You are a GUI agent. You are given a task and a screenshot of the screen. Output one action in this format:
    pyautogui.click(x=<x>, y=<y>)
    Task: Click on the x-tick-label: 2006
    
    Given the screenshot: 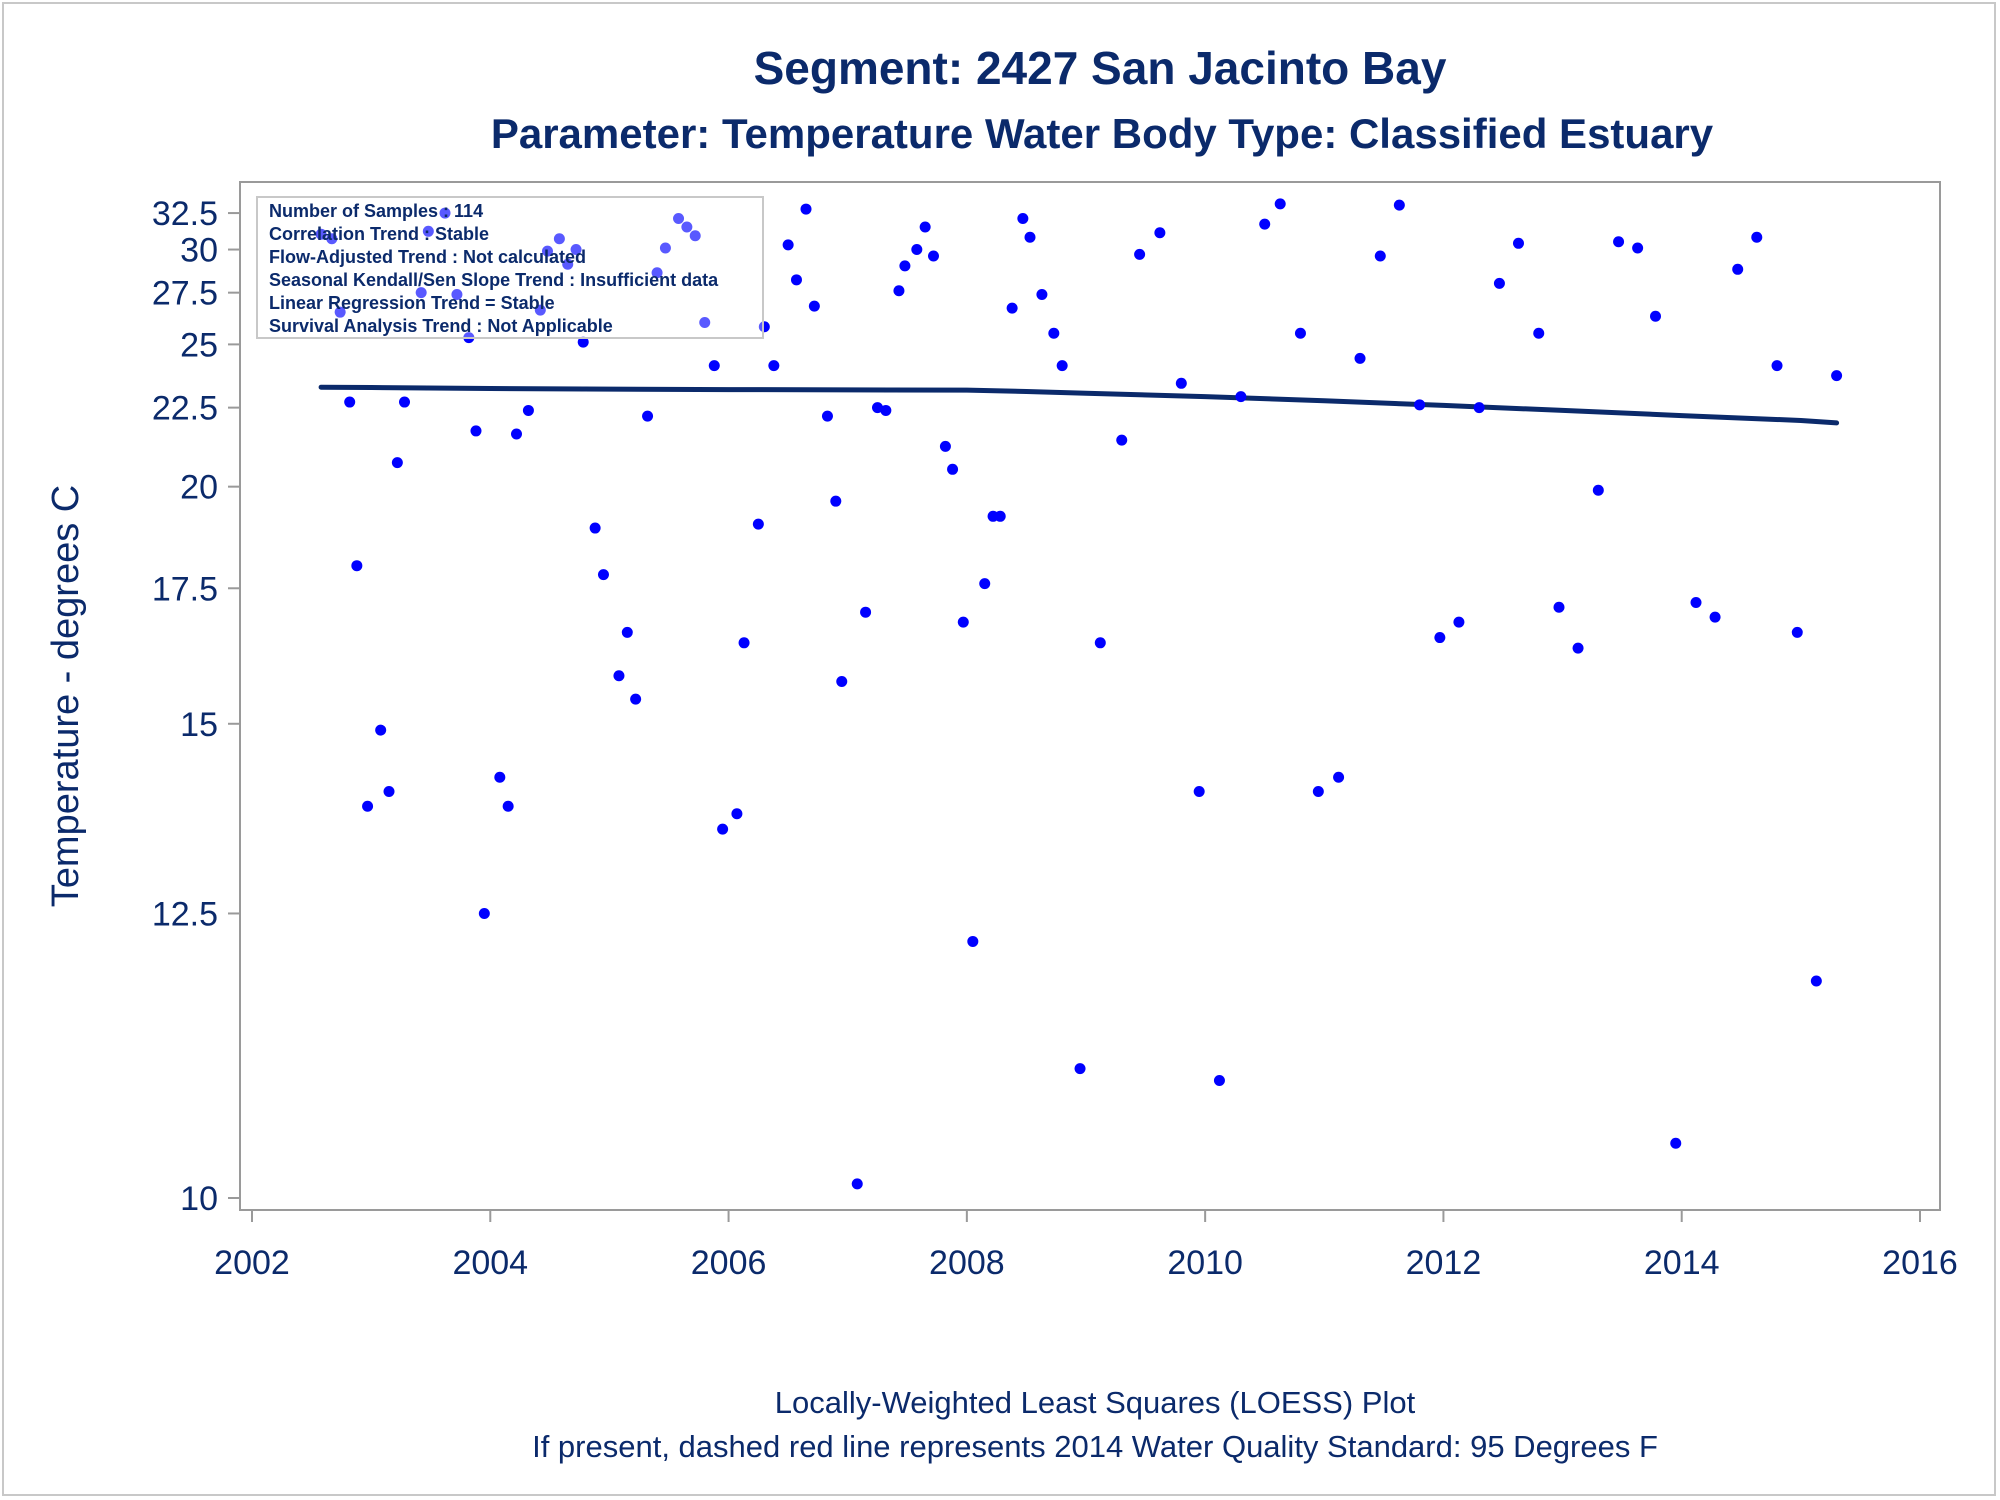 What is the action you would take?
    pyautogui.click(x=729, y=1263)
    